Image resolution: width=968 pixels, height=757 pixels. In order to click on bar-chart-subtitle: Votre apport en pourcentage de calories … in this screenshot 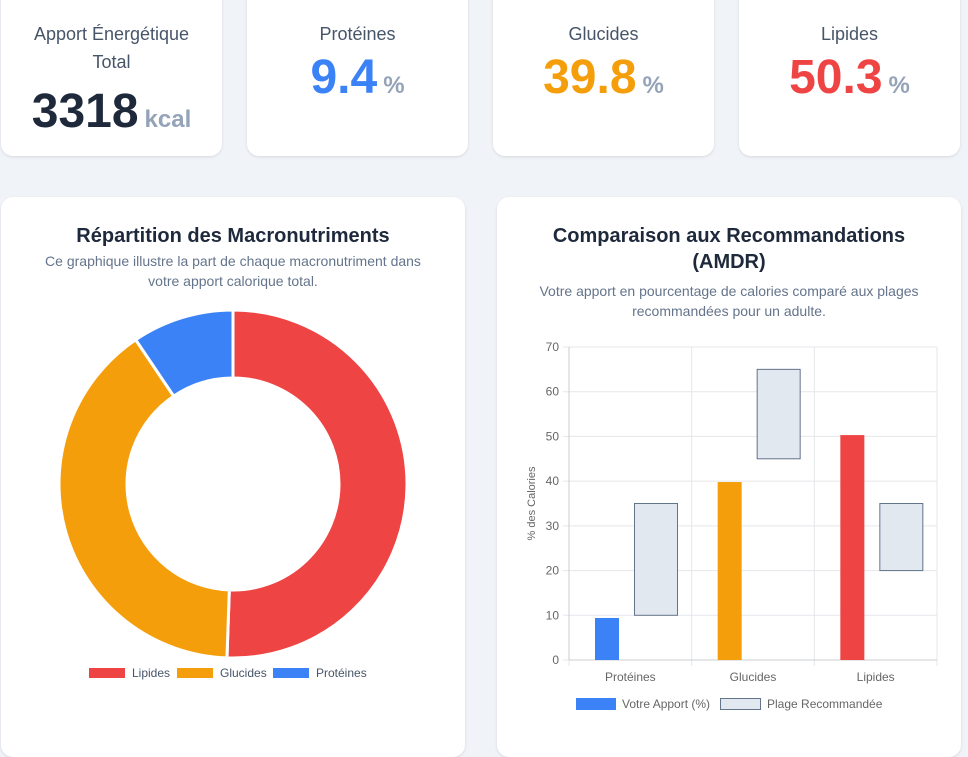, I will do `click(729, 301)`.